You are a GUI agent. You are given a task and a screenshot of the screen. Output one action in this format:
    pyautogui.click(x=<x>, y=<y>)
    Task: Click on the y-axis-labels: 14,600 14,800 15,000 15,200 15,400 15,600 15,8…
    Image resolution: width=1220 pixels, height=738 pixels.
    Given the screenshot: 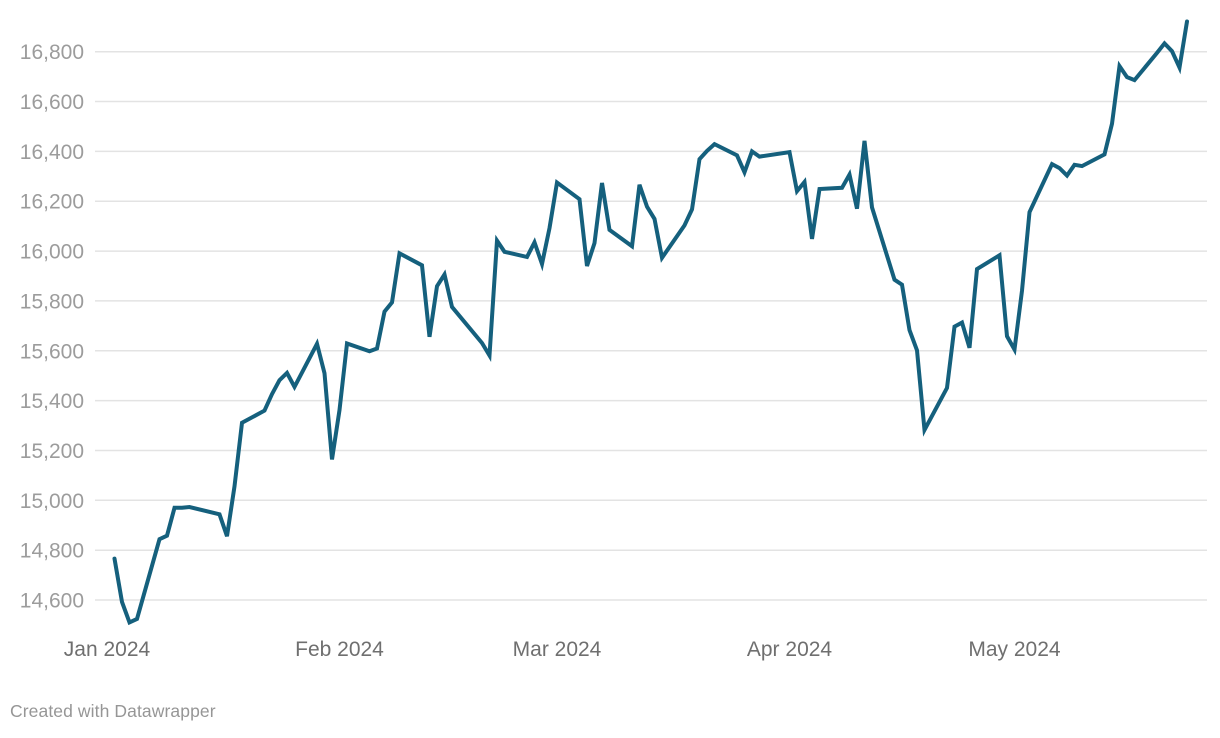 What is the action you would take?
    pyautogui.click(x=52, y=326)
    